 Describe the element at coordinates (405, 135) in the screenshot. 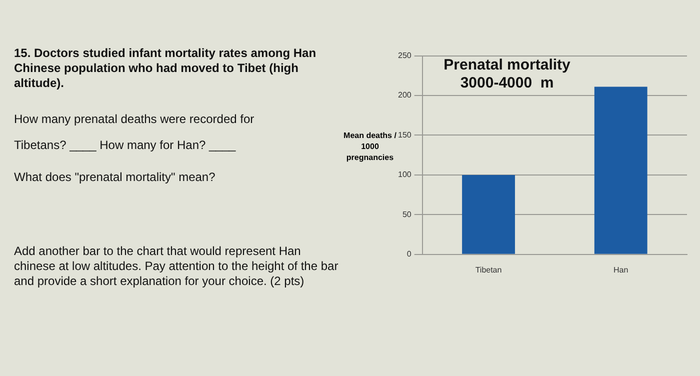

I see `y-tick-label: 150` at that location.